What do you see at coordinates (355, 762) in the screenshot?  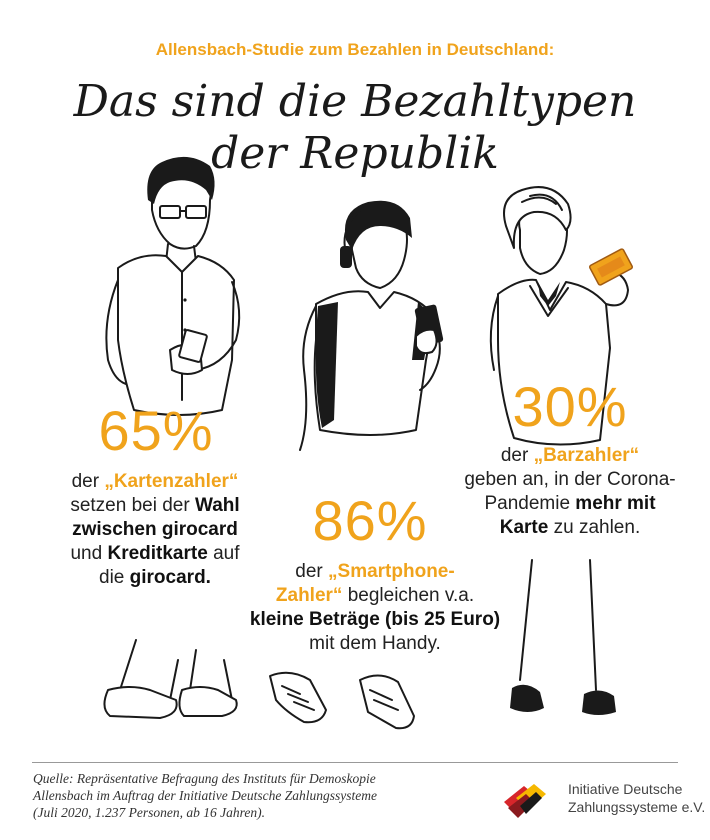 I see `footer-divider` at bounding box center [355, 762].